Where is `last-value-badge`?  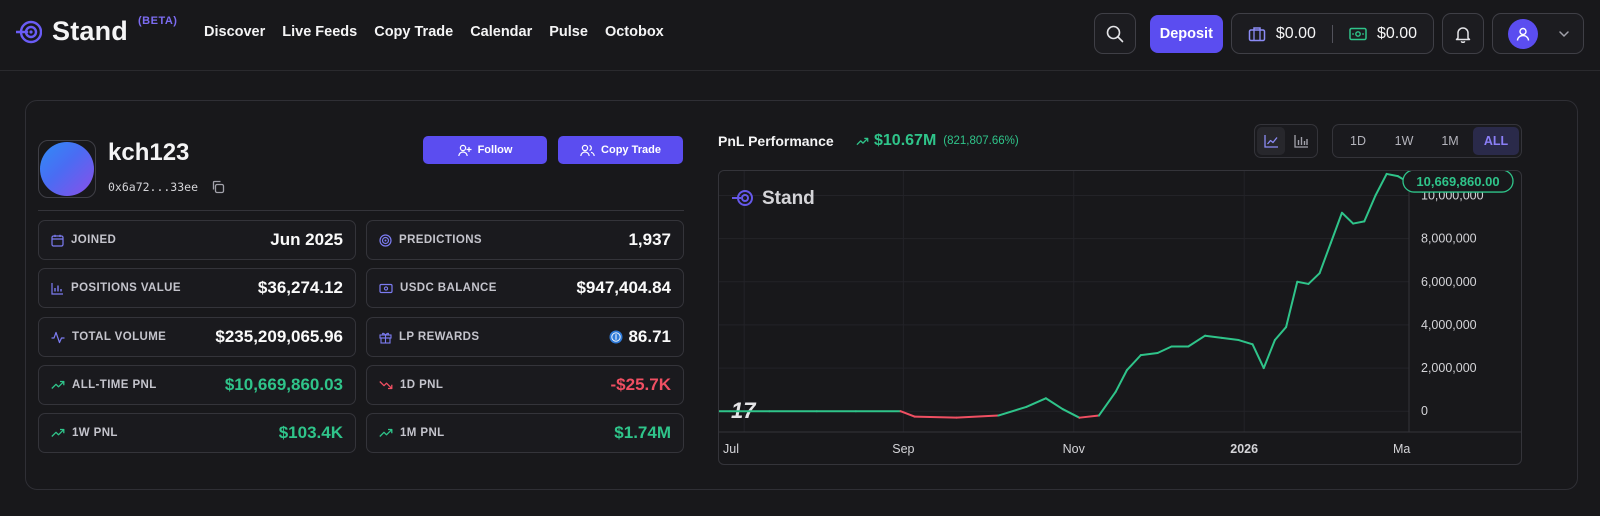
last-value-badge is located at coordinates (1458, 182).